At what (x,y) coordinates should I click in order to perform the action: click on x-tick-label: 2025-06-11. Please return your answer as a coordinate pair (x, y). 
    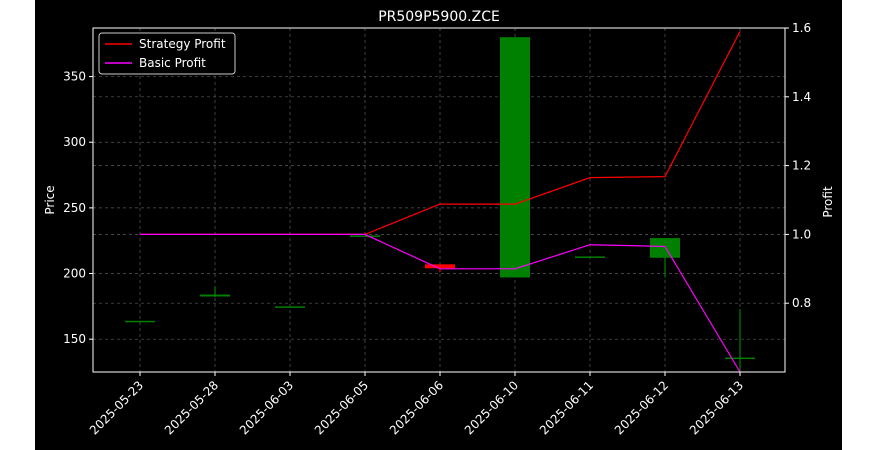
    Looking at the image, I should click on (566, 407).